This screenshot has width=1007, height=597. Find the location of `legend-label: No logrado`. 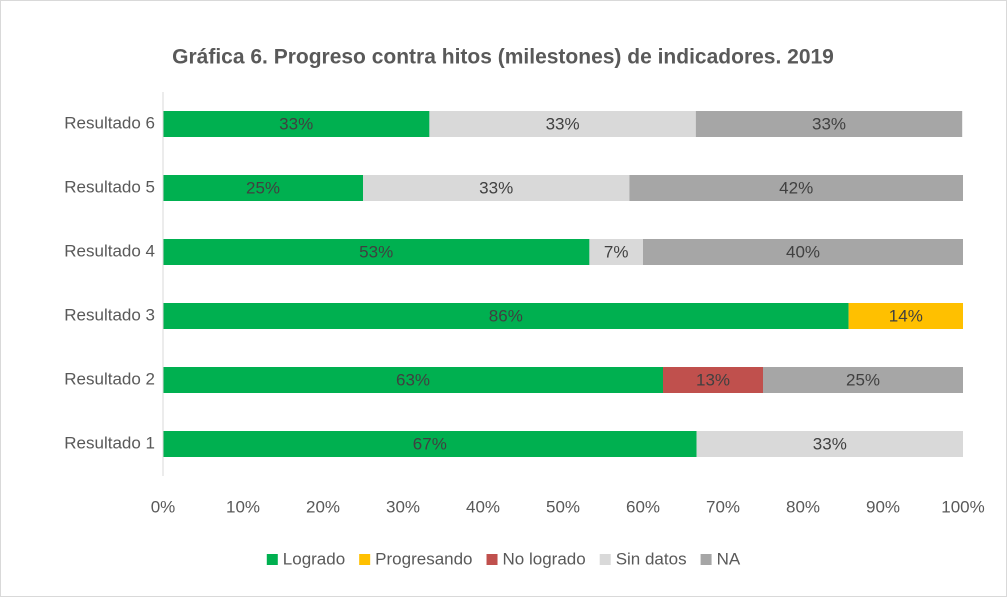

legend-label: No logrado is located at coordinates (544, 558).